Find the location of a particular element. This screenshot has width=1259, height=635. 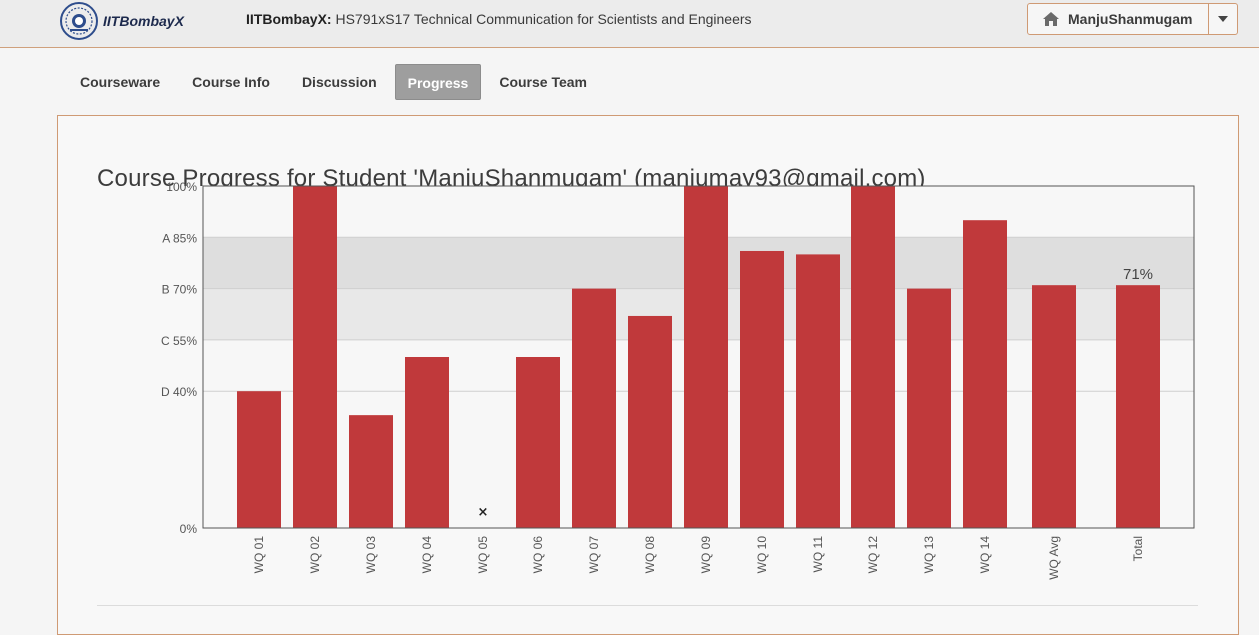

y-tick-label: 100% is located at coordinates (181, 187).